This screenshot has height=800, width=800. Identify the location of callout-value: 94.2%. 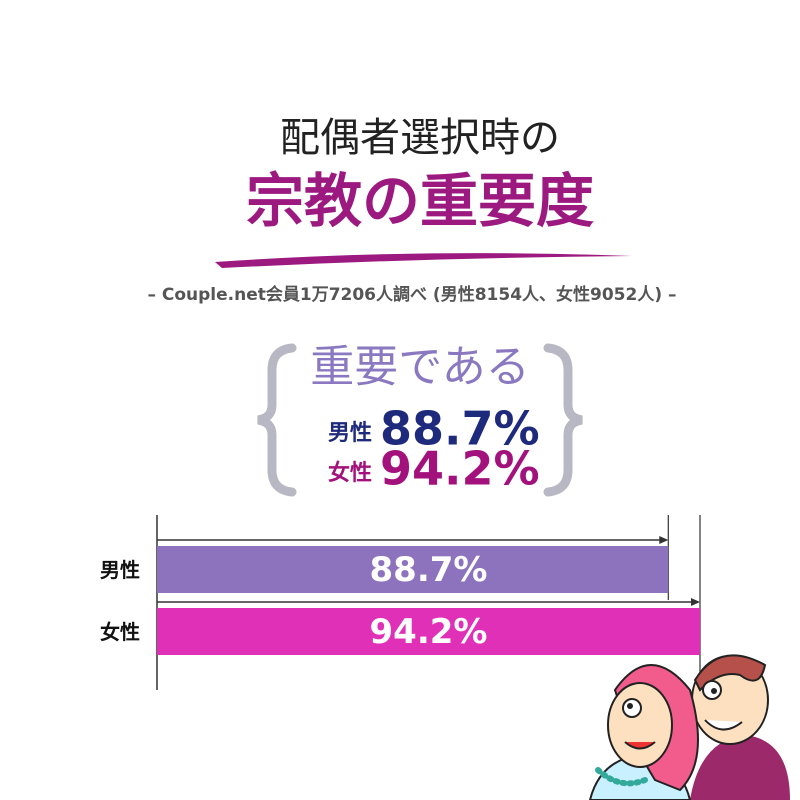
(460, 469).